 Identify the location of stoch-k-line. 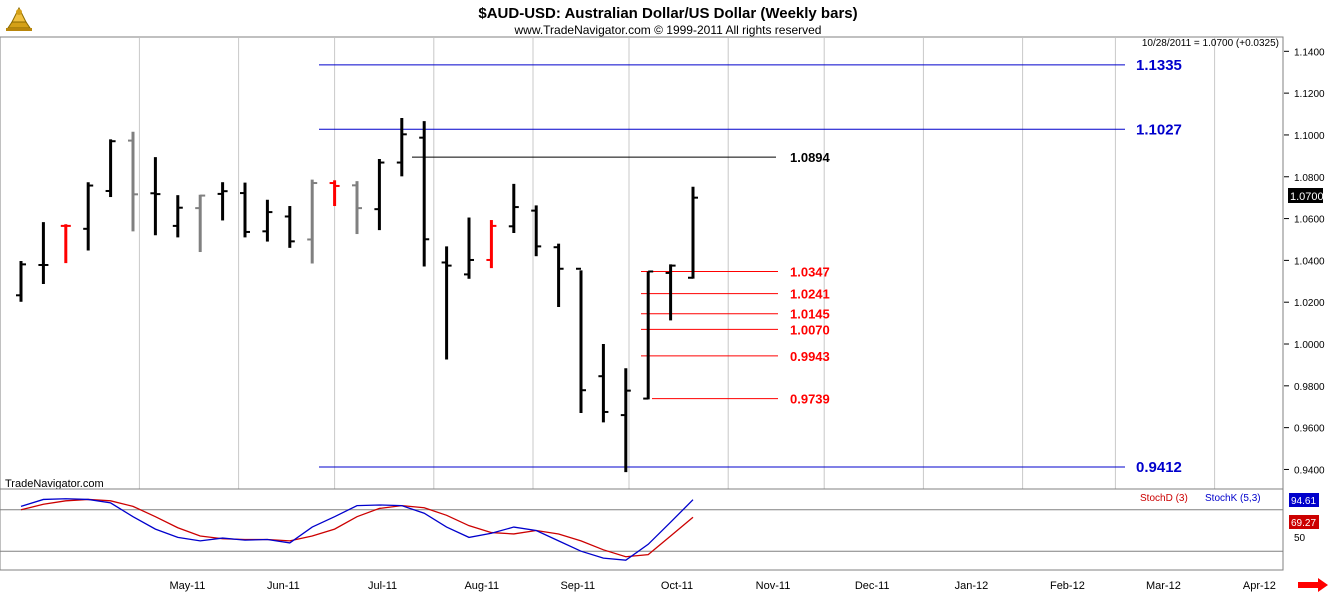
(357, 529).